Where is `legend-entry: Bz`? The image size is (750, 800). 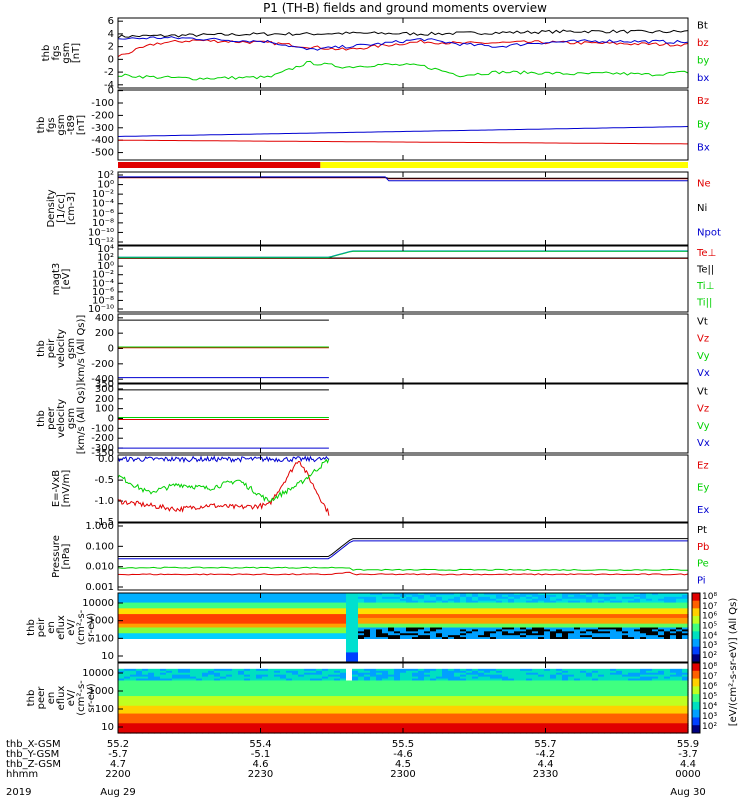 legend-entry: Bz is located at coordinates (703, 101).